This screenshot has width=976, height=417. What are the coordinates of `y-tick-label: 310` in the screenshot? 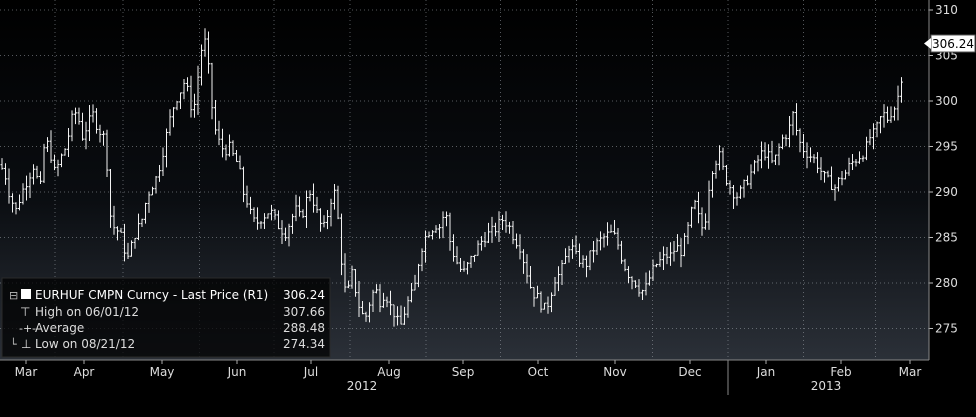 It's located at (946, 10).